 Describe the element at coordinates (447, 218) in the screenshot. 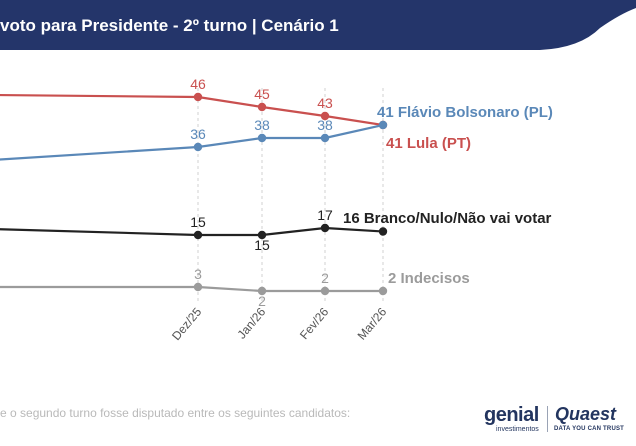

I see `series-end-label-branco: 16 Branco/Nulo/Não vai votar` at that location.